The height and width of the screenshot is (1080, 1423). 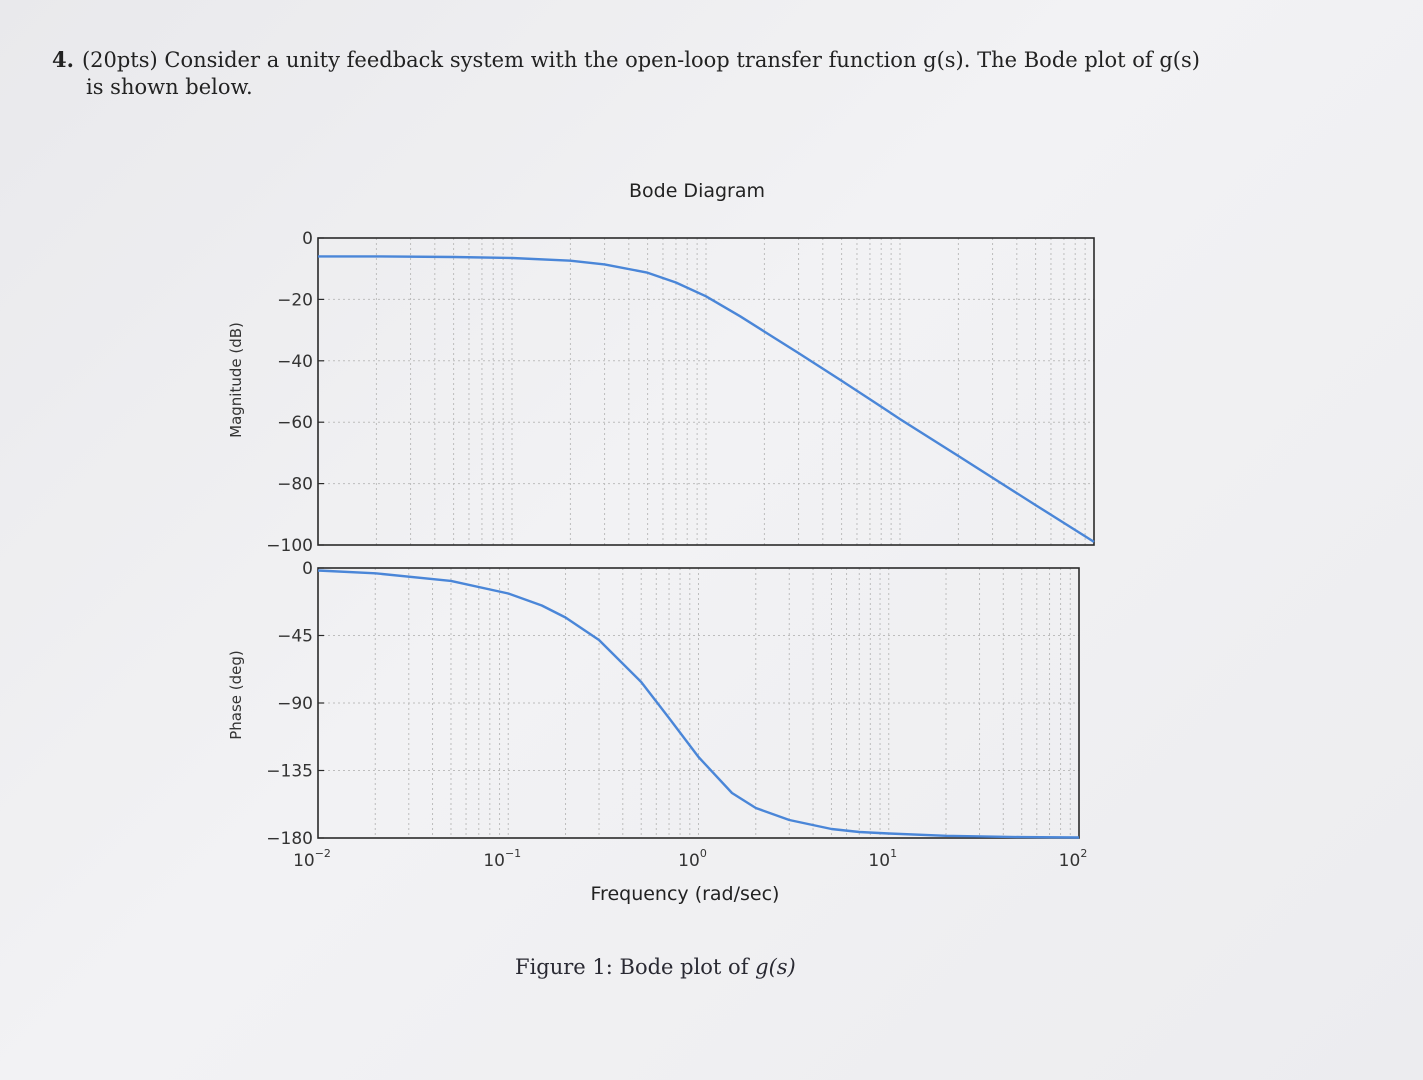 What do you see at coordinates (697, 191) in the screenshot?
I see `chart-title: Bode Diagram` at bounding box center [697, 191].